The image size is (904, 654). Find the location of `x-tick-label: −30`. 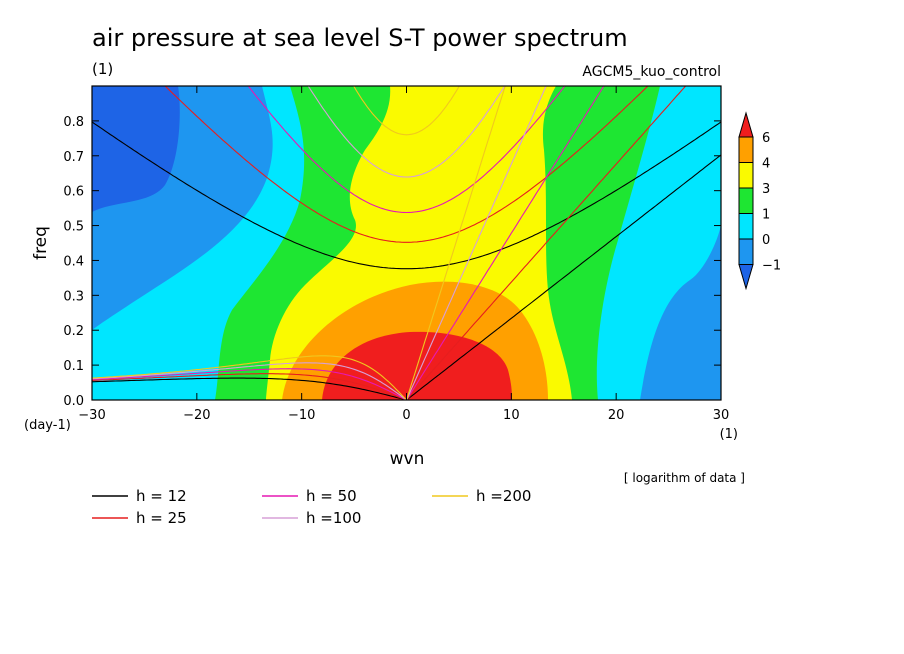

x-tick-label: −30 is located at coordinates (91, 415).